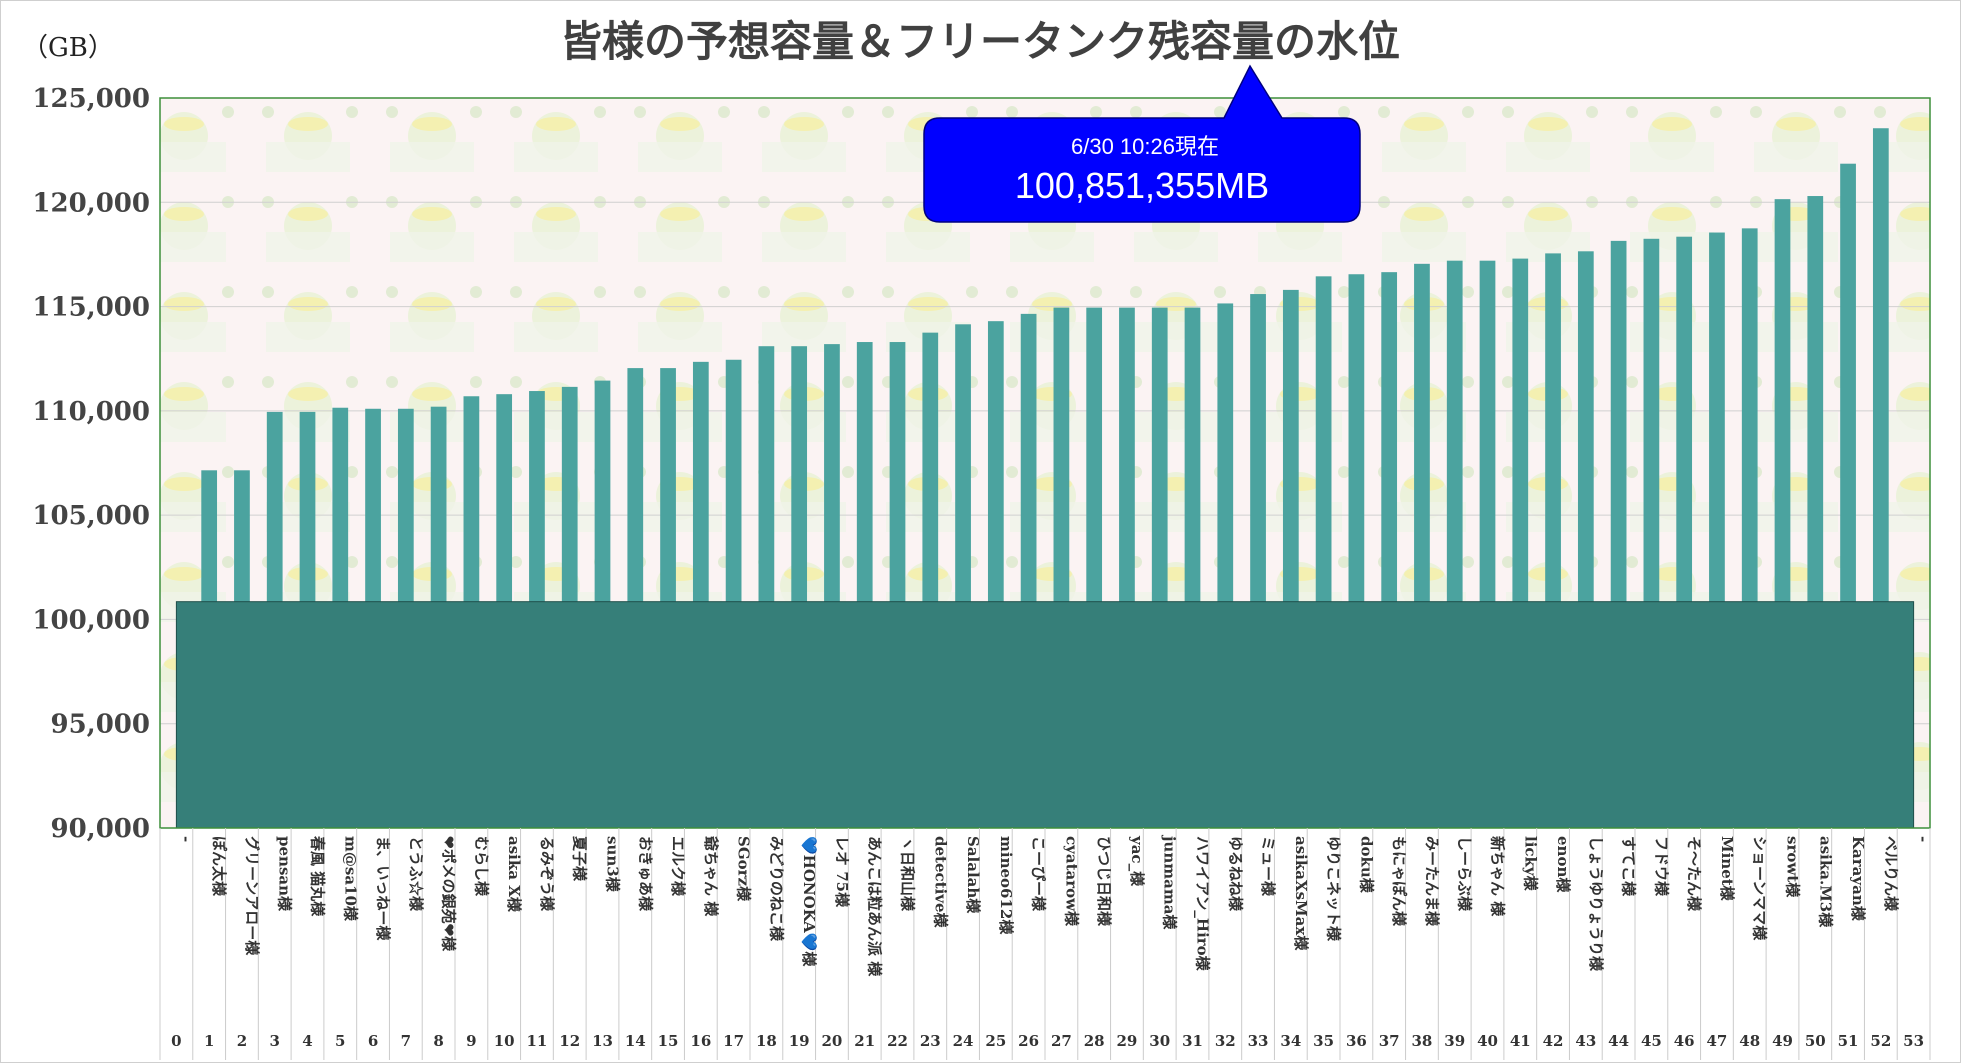 The image size is (1961, 1063). I want to click on x-category-label: asika.M3様, so click(1825, 882).